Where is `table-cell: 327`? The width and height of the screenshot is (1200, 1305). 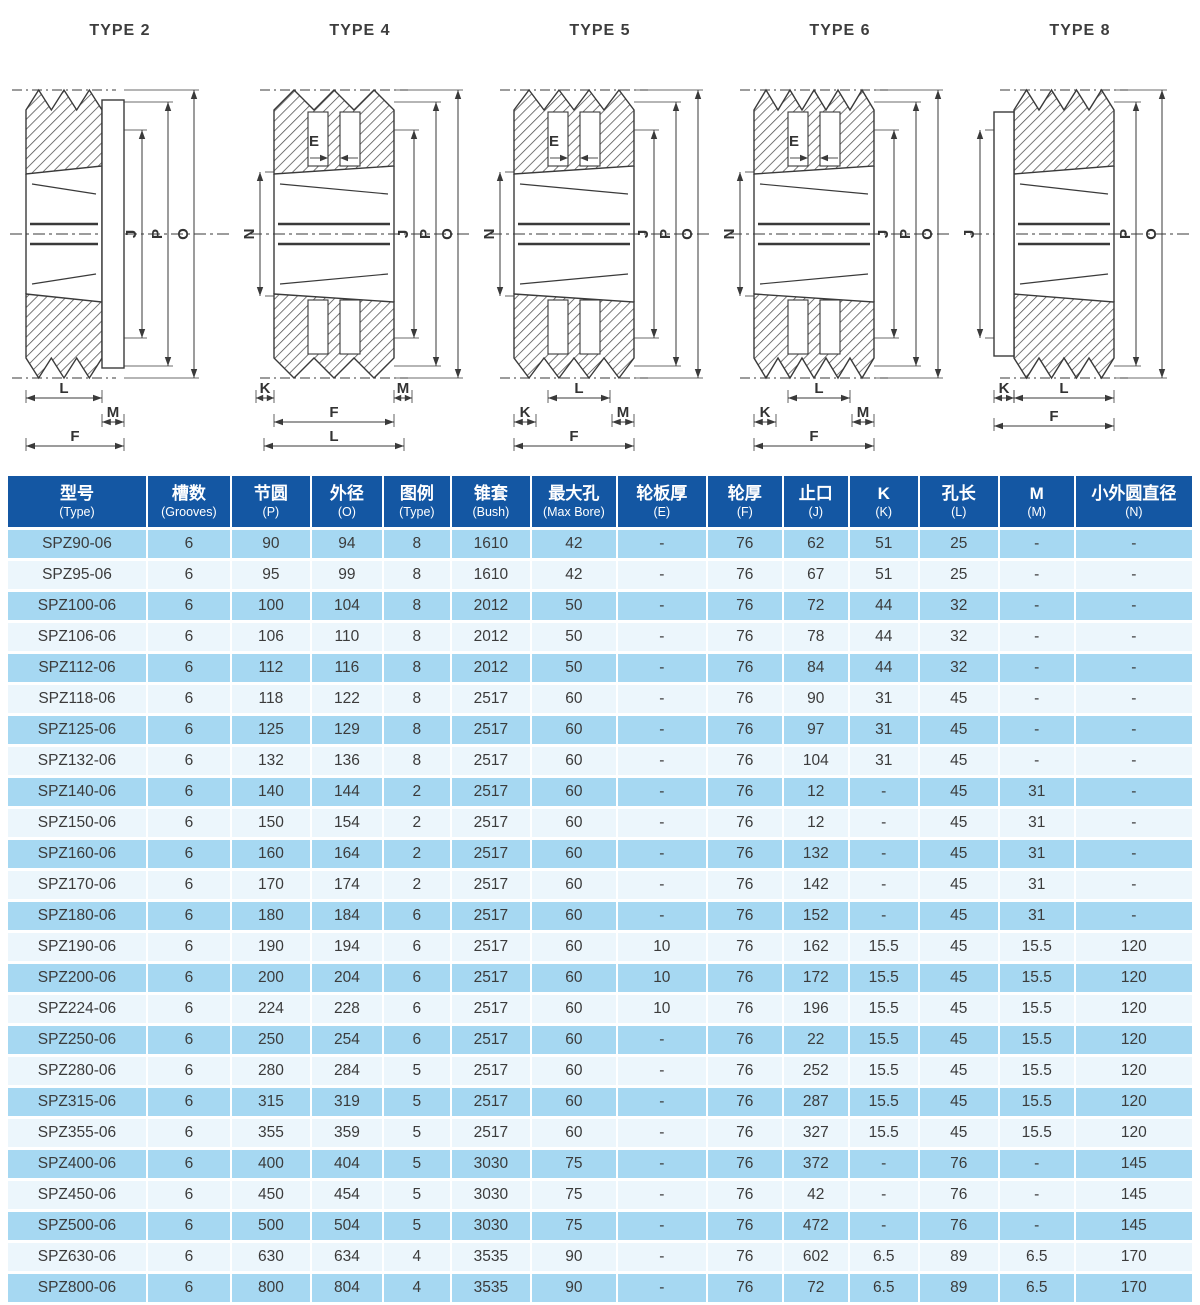
table-cell: 327 is located at coordinates (816, 1134).